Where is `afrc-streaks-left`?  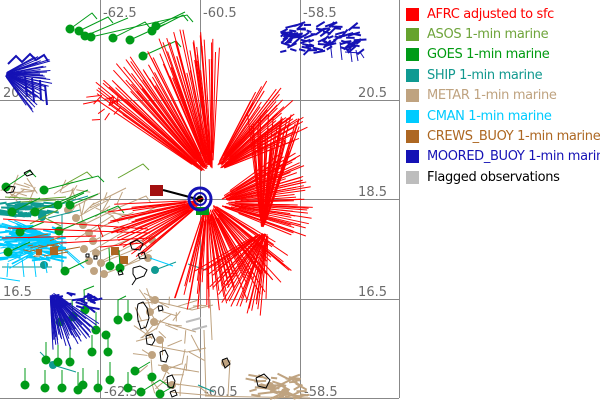
afrc-streaks-left is located at coordinates (76, 233).